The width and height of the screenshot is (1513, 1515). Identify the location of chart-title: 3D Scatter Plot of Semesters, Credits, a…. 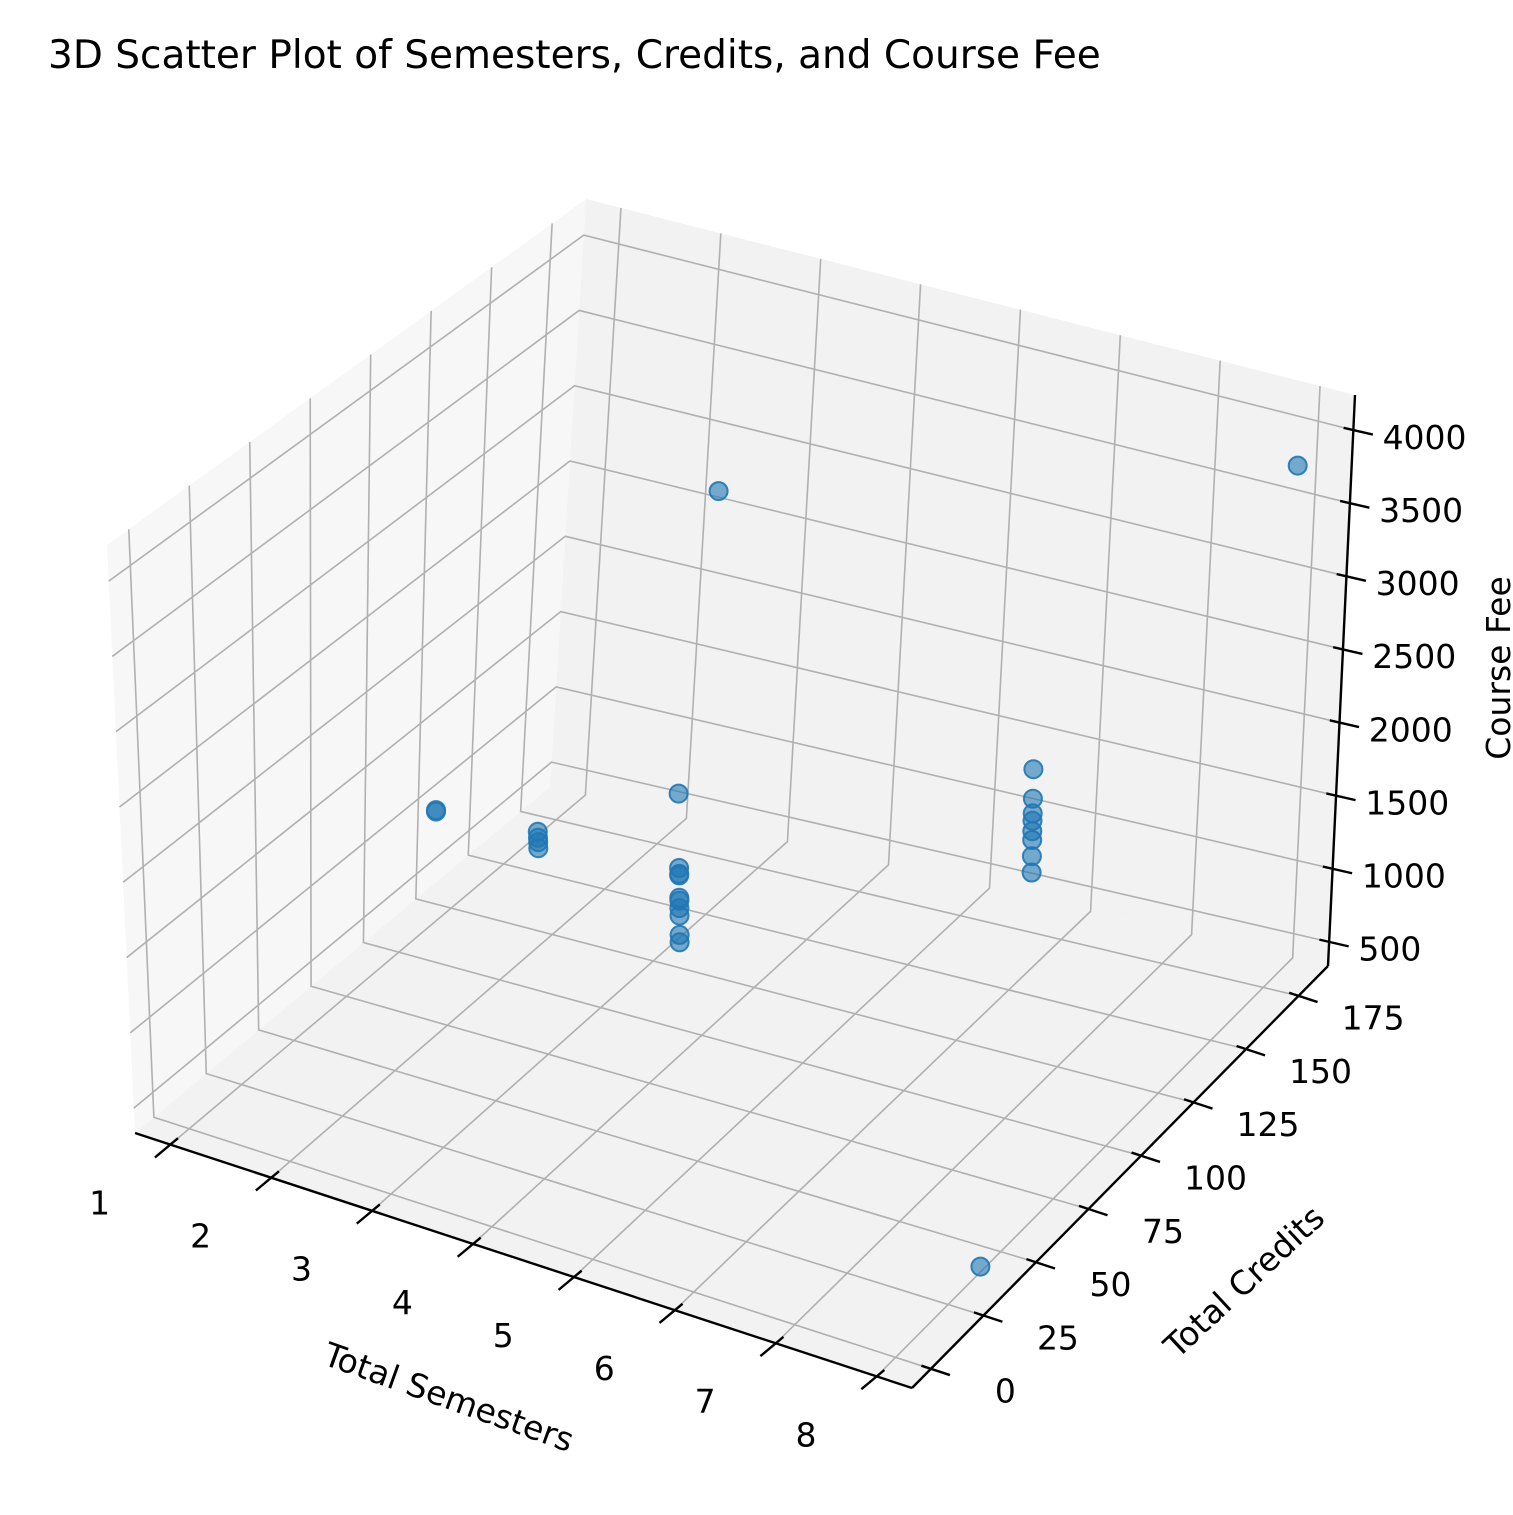
(574, 55).